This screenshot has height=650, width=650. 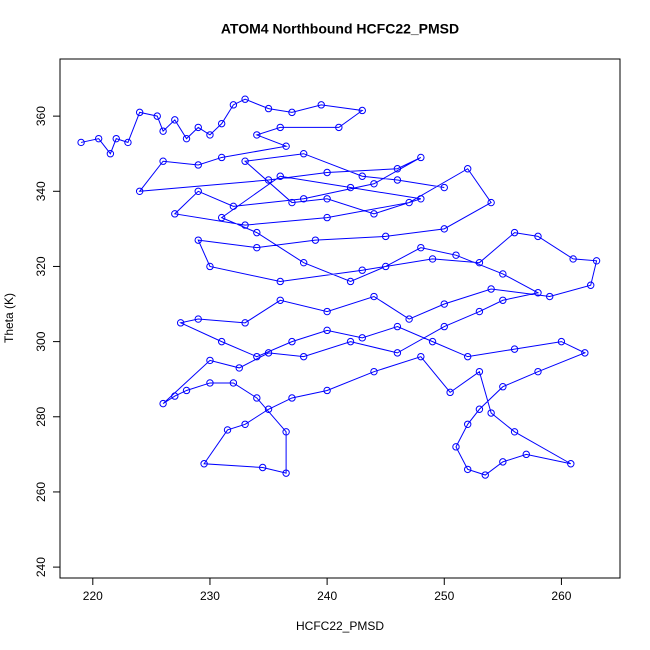 I want to click on y-tick-label: 320, so click(x=41, y=266).